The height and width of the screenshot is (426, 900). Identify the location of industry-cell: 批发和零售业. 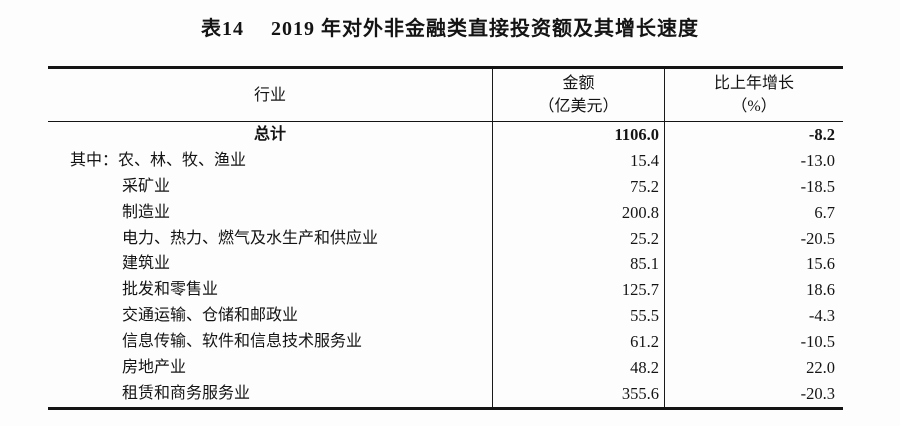
(170, 290).